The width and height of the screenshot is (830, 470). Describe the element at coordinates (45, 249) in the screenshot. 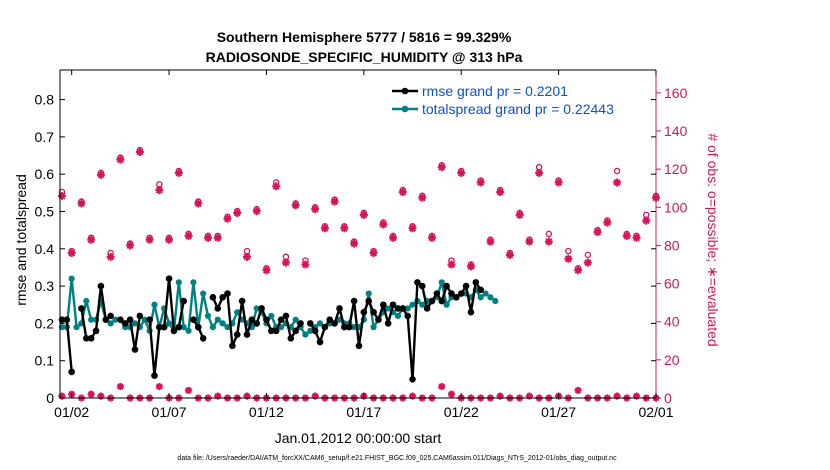

I see `y-left-tick-label: 0.4` at that location.